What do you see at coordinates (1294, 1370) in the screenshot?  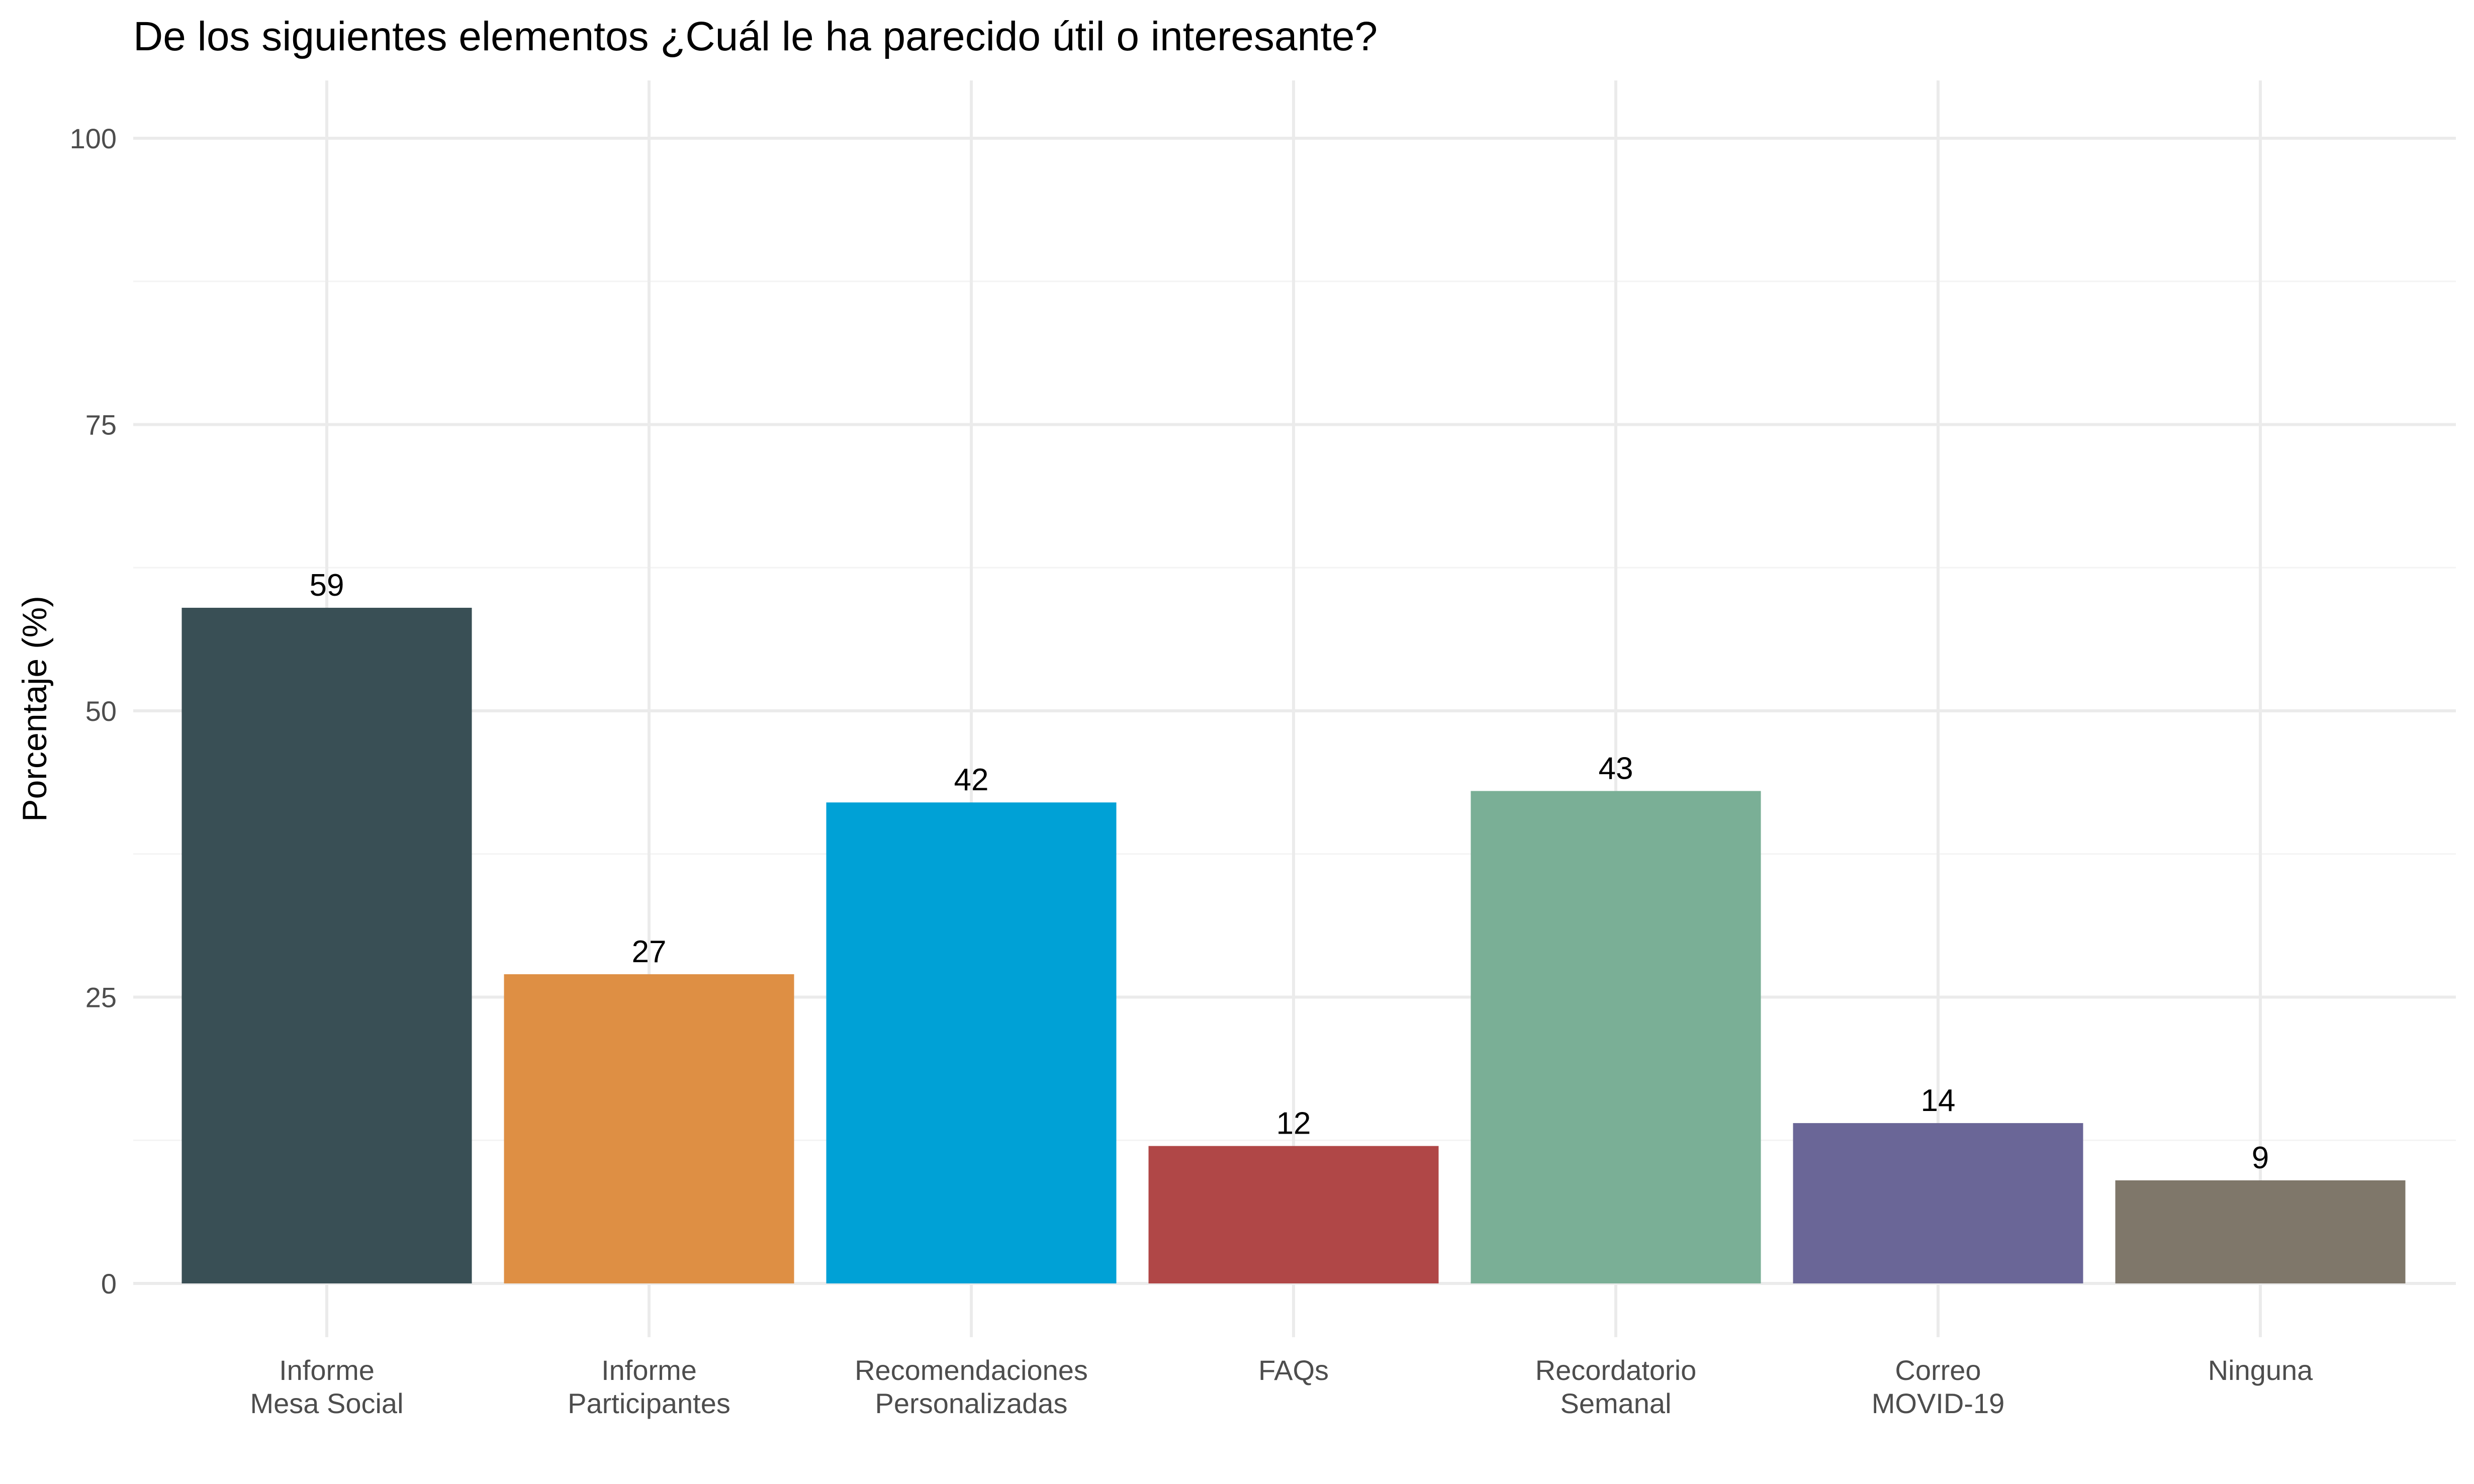 I see `x-tick-label: FAQs` at bounding box center [1294, 1370].